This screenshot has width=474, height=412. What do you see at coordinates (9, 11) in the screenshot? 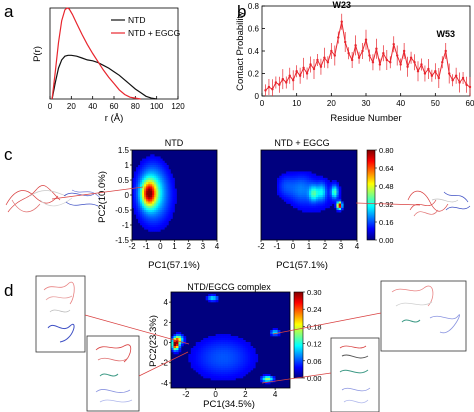
I see `panel-letter-a: a` at bounding box center [9, 11].